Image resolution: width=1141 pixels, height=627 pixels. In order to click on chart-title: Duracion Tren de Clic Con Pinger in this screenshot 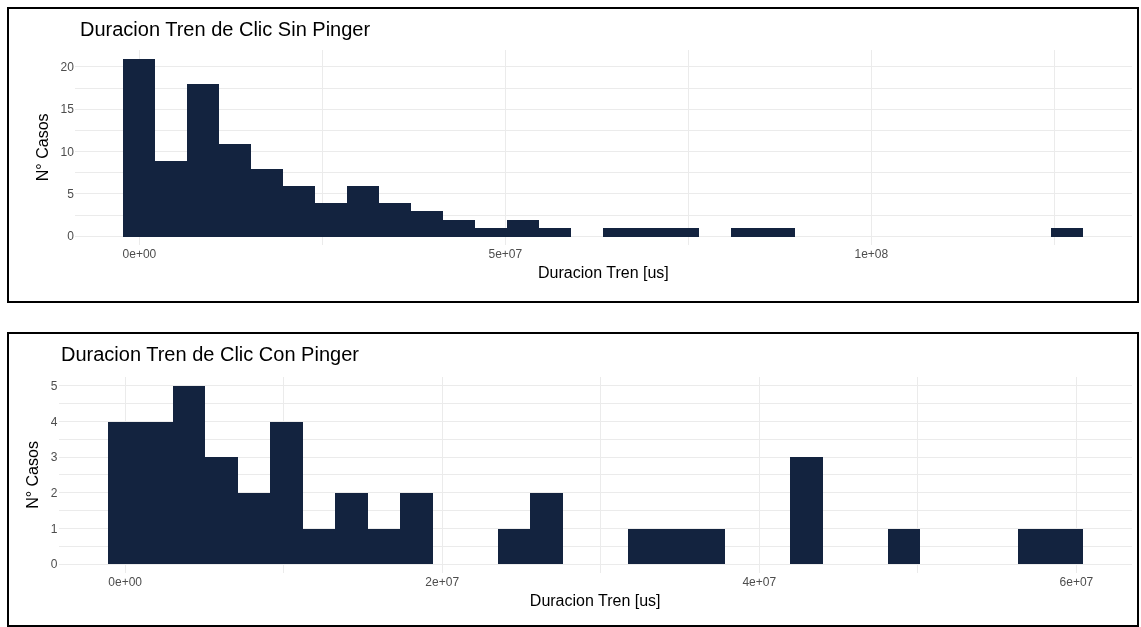, I will do `click(210, 354)`.